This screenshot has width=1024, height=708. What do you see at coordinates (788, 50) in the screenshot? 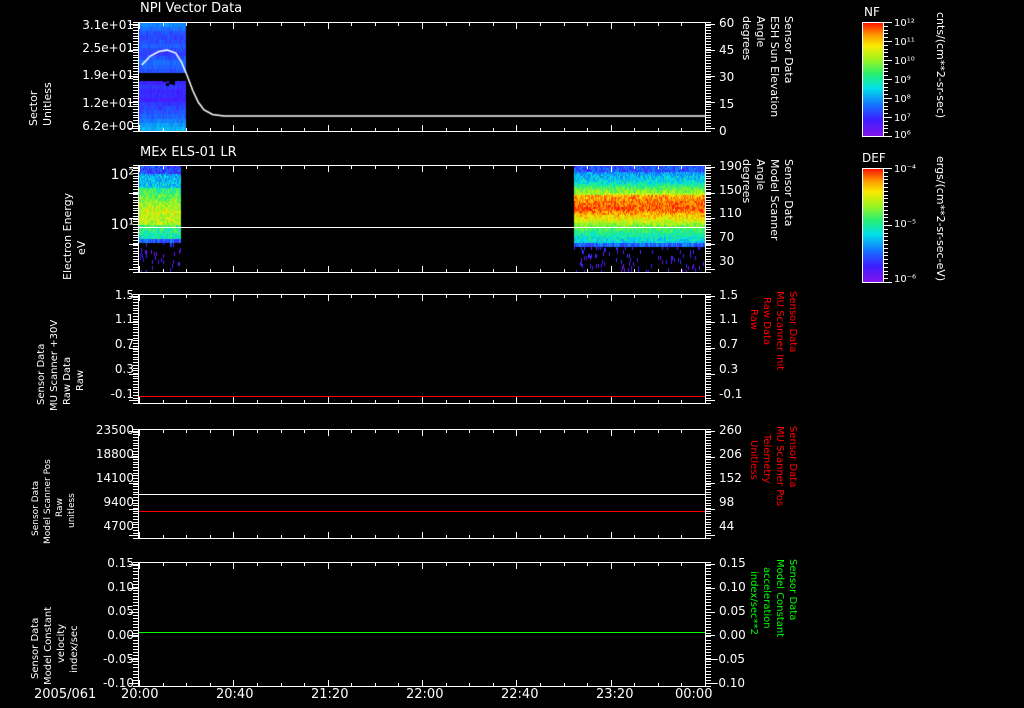
I see `npi-right-axis-l1: Sensor Data` at bounding box center [788, 50].